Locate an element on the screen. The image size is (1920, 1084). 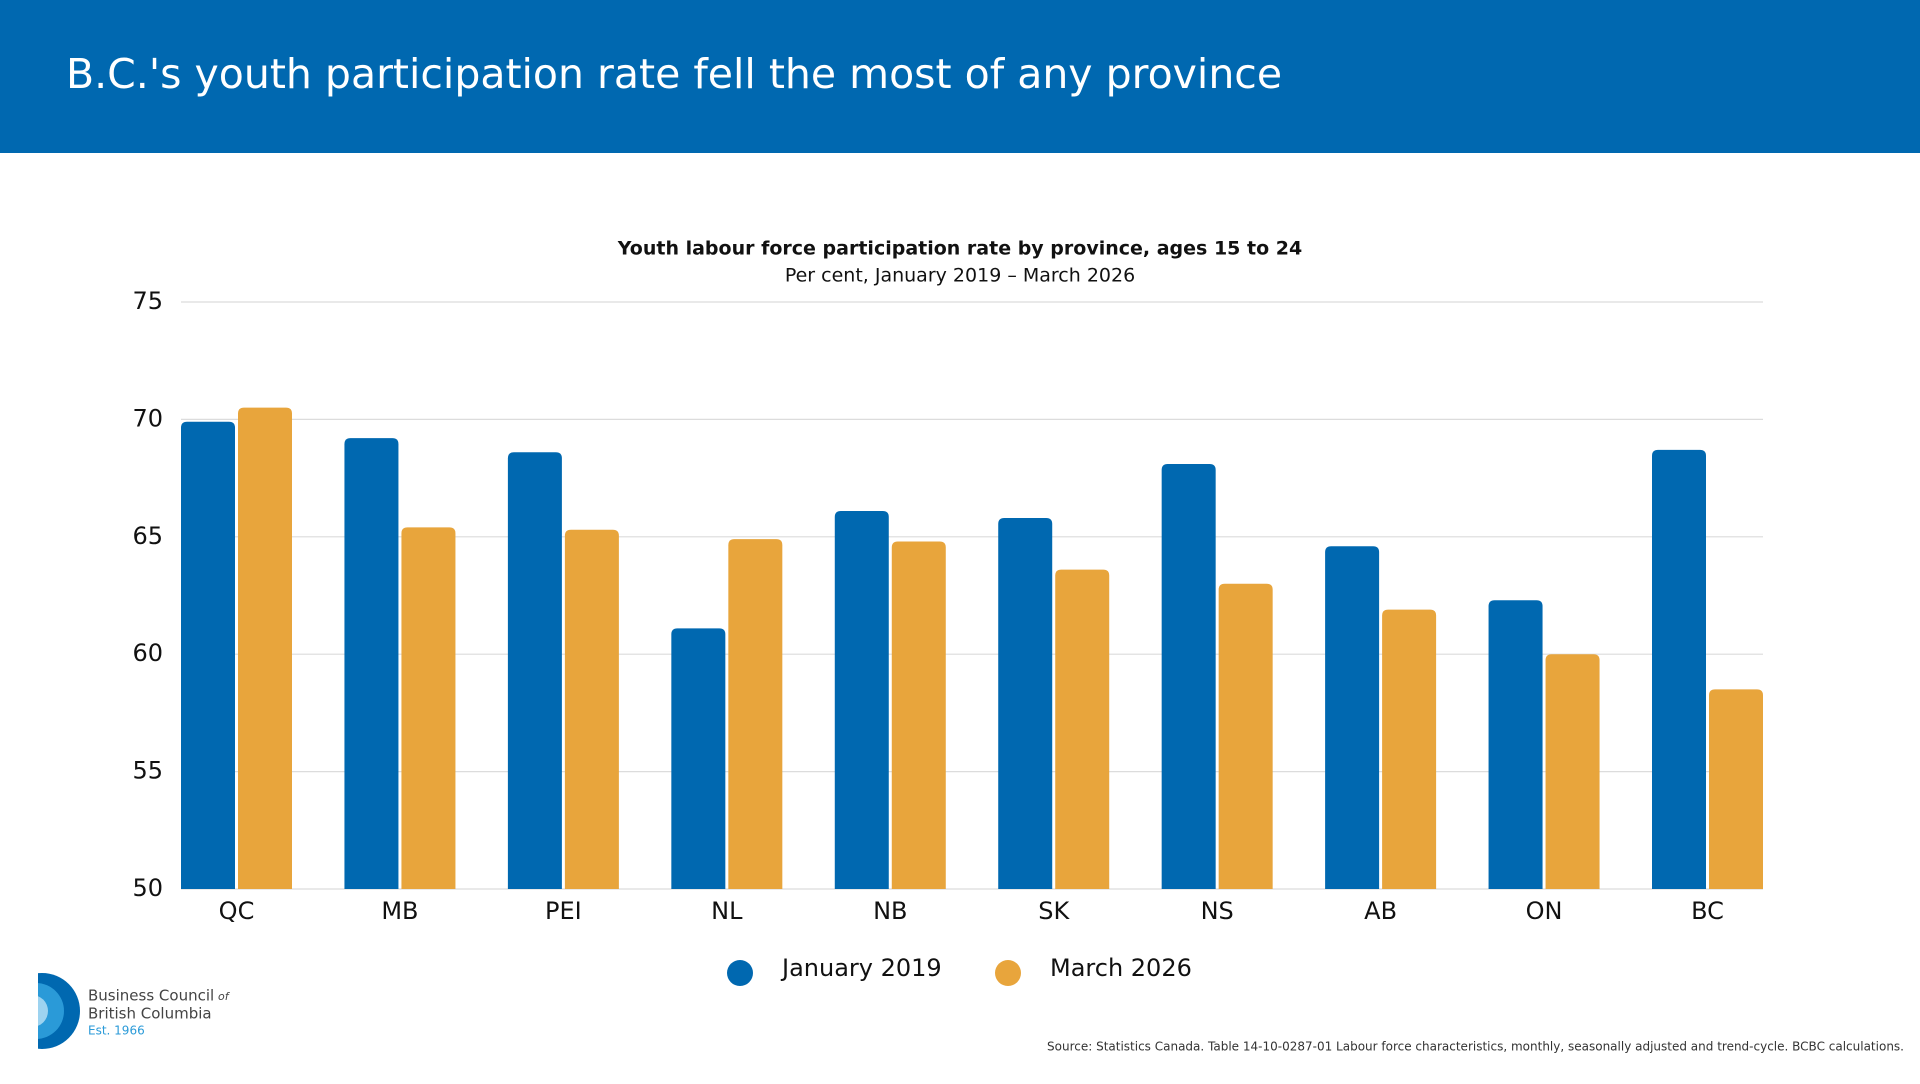
y-tick-label: 70 is located at coordinates (147, 418).